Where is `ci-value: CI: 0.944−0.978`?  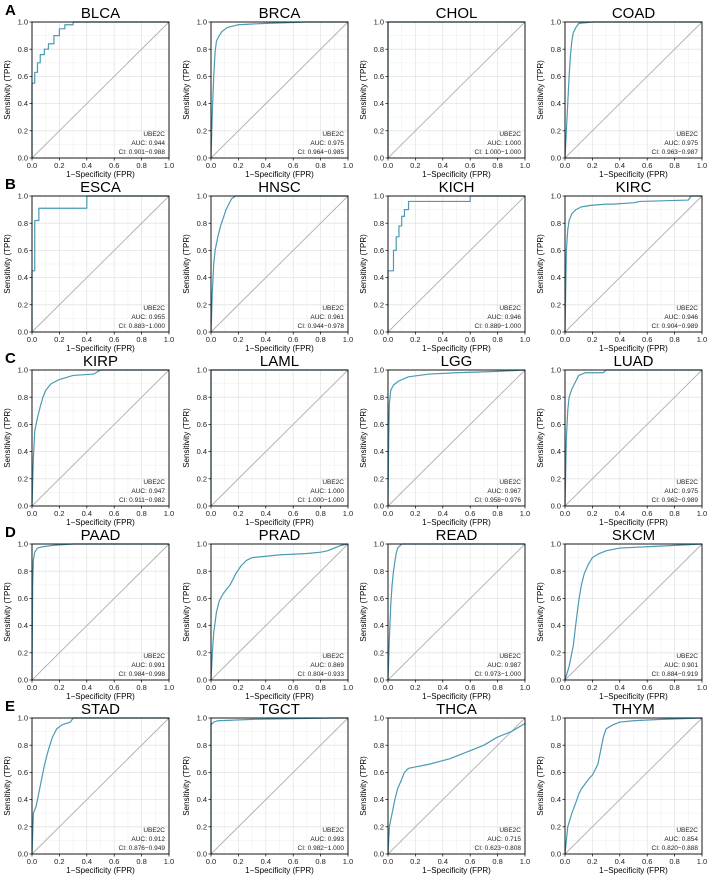 ci-value: CI: 0.944−0.978 is located at coordinates (321, 326).